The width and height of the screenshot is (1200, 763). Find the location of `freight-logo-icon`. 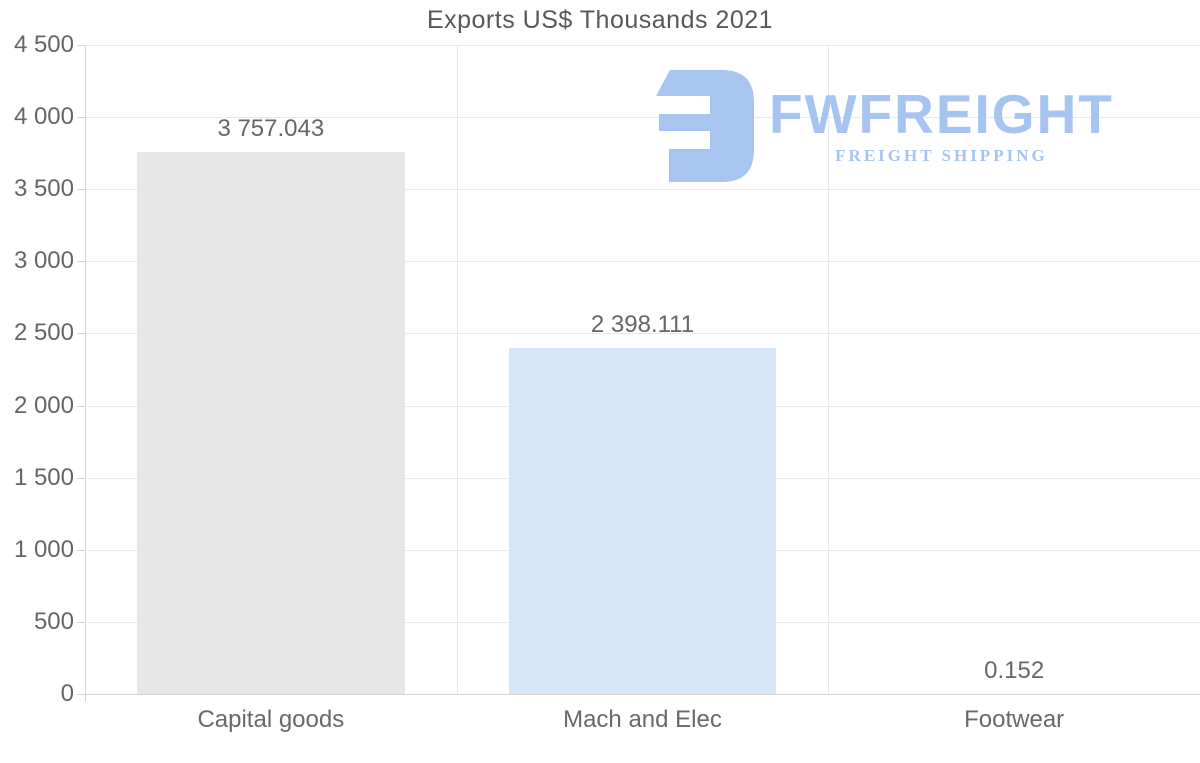

freight-logo-icon is located at coordinates (705, 126).